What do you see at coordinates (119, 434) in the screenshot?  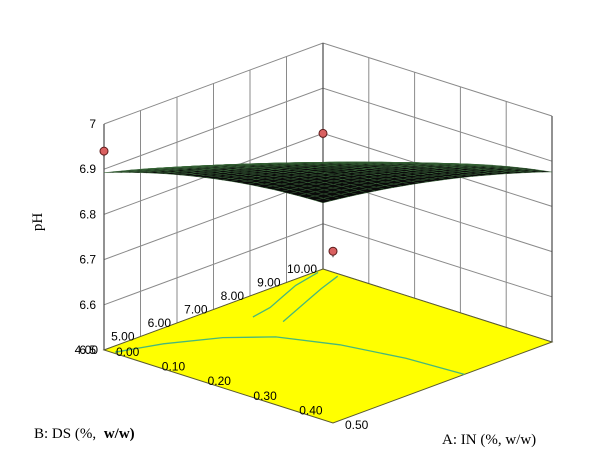 I see `b-axis-title-bold: w/w)` at bounding box center [119, 434].